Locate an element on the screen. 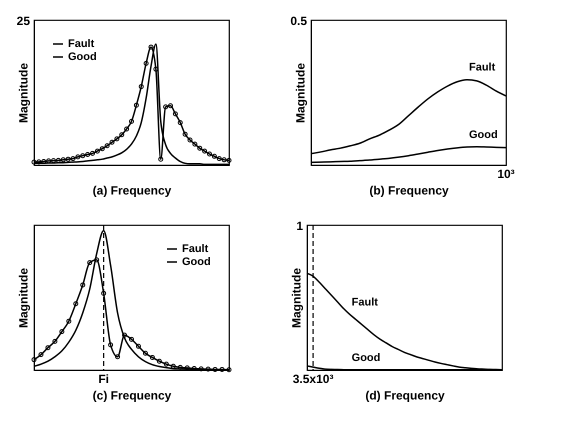 Image resolution: width=570 pixels, height=446 pixels. x-axis-title: (b) Frequency is located at coordinates (409, 191).